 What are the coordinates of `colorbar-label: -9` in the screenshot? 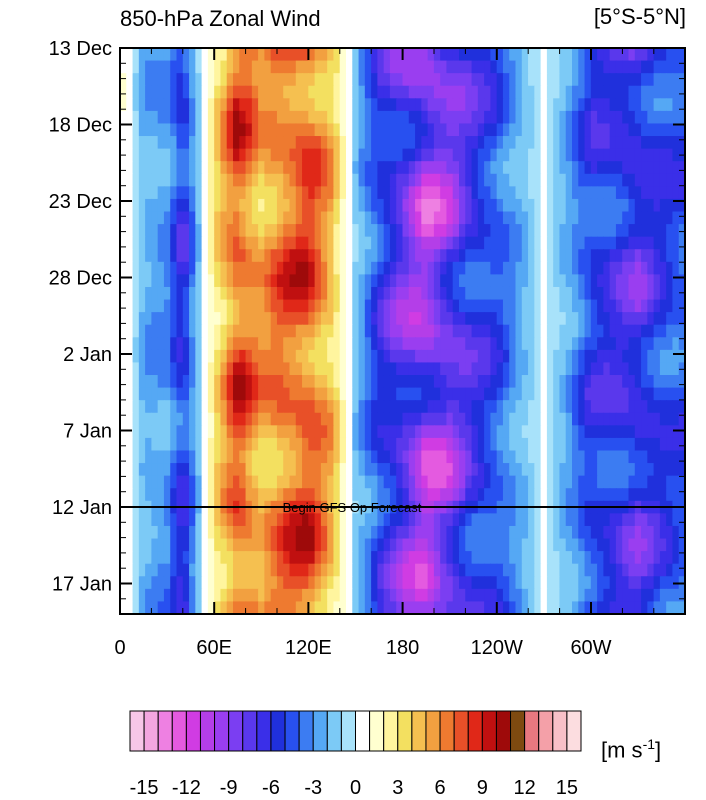 It's located at (229, 788).